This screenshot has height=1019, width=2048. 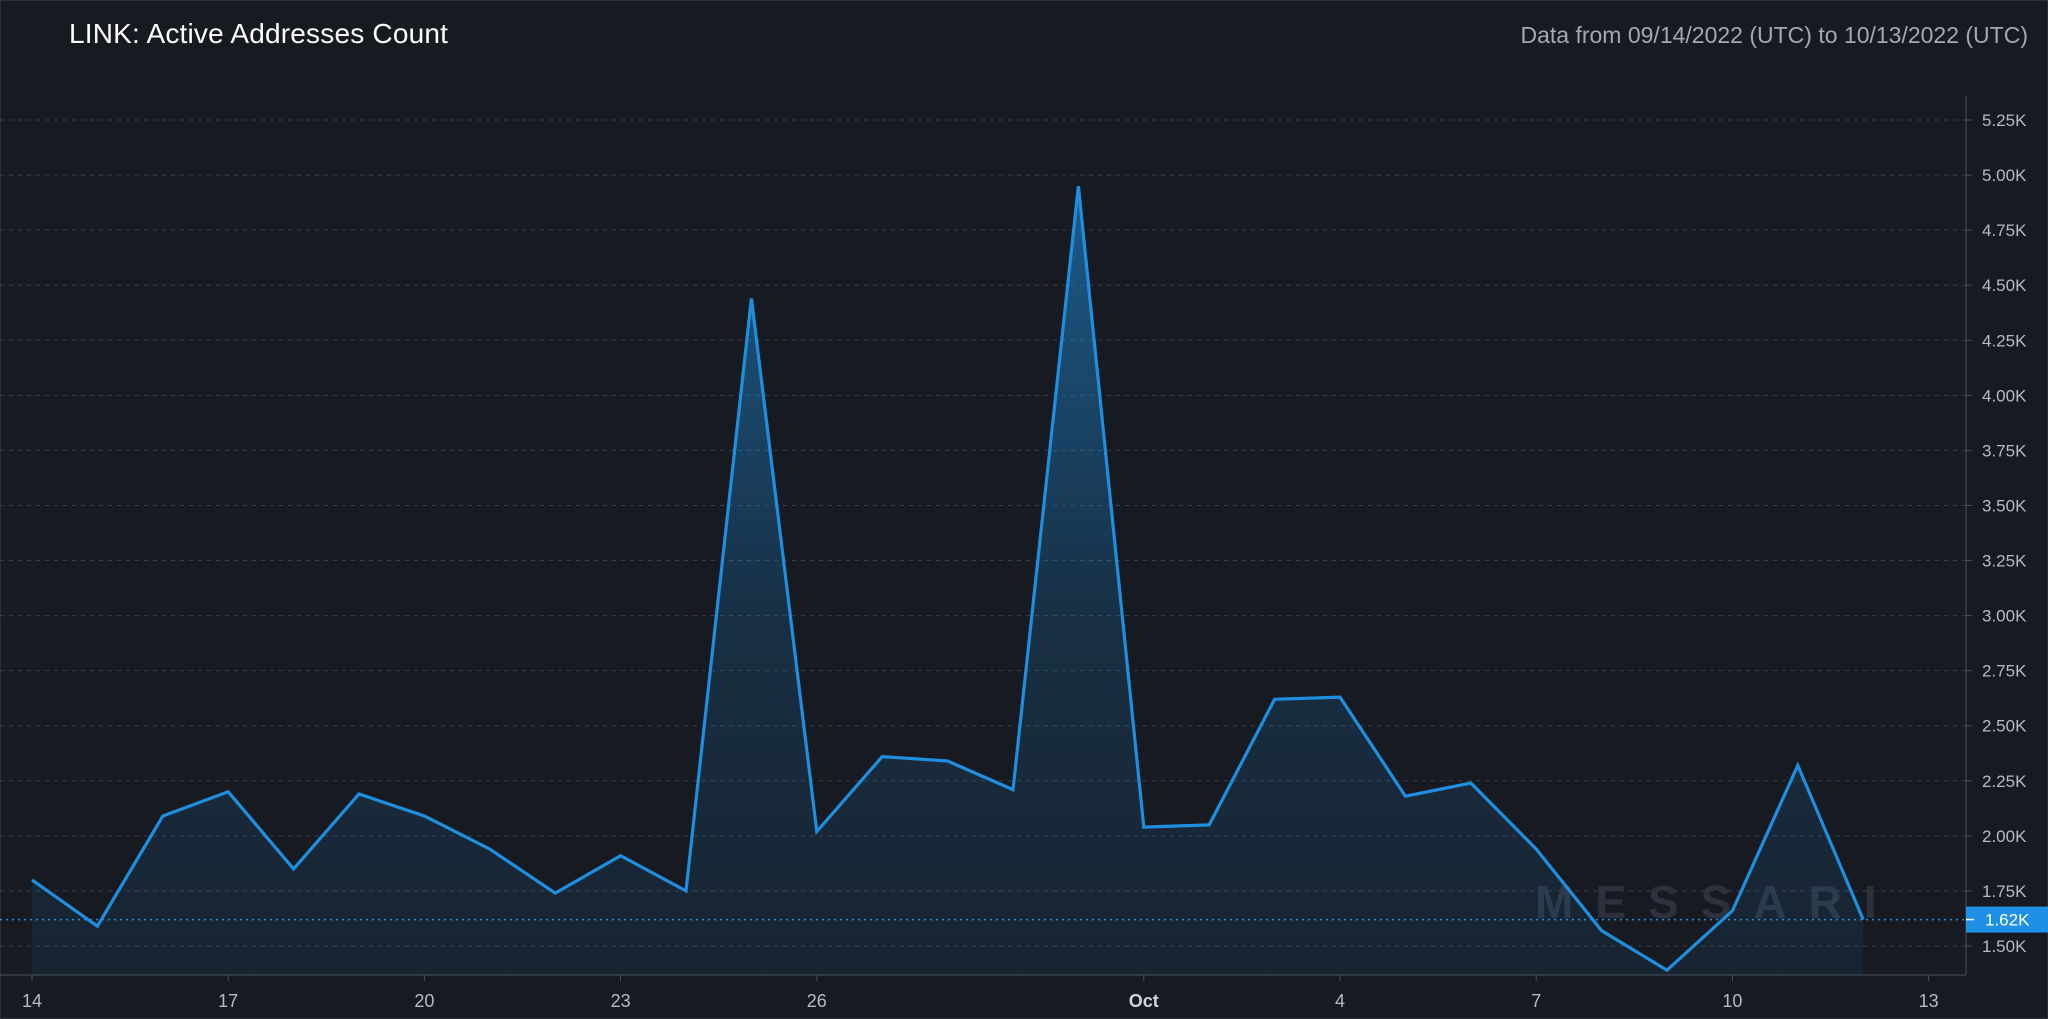 I want to click on last-value-badge, so click(x=2007, y=919).